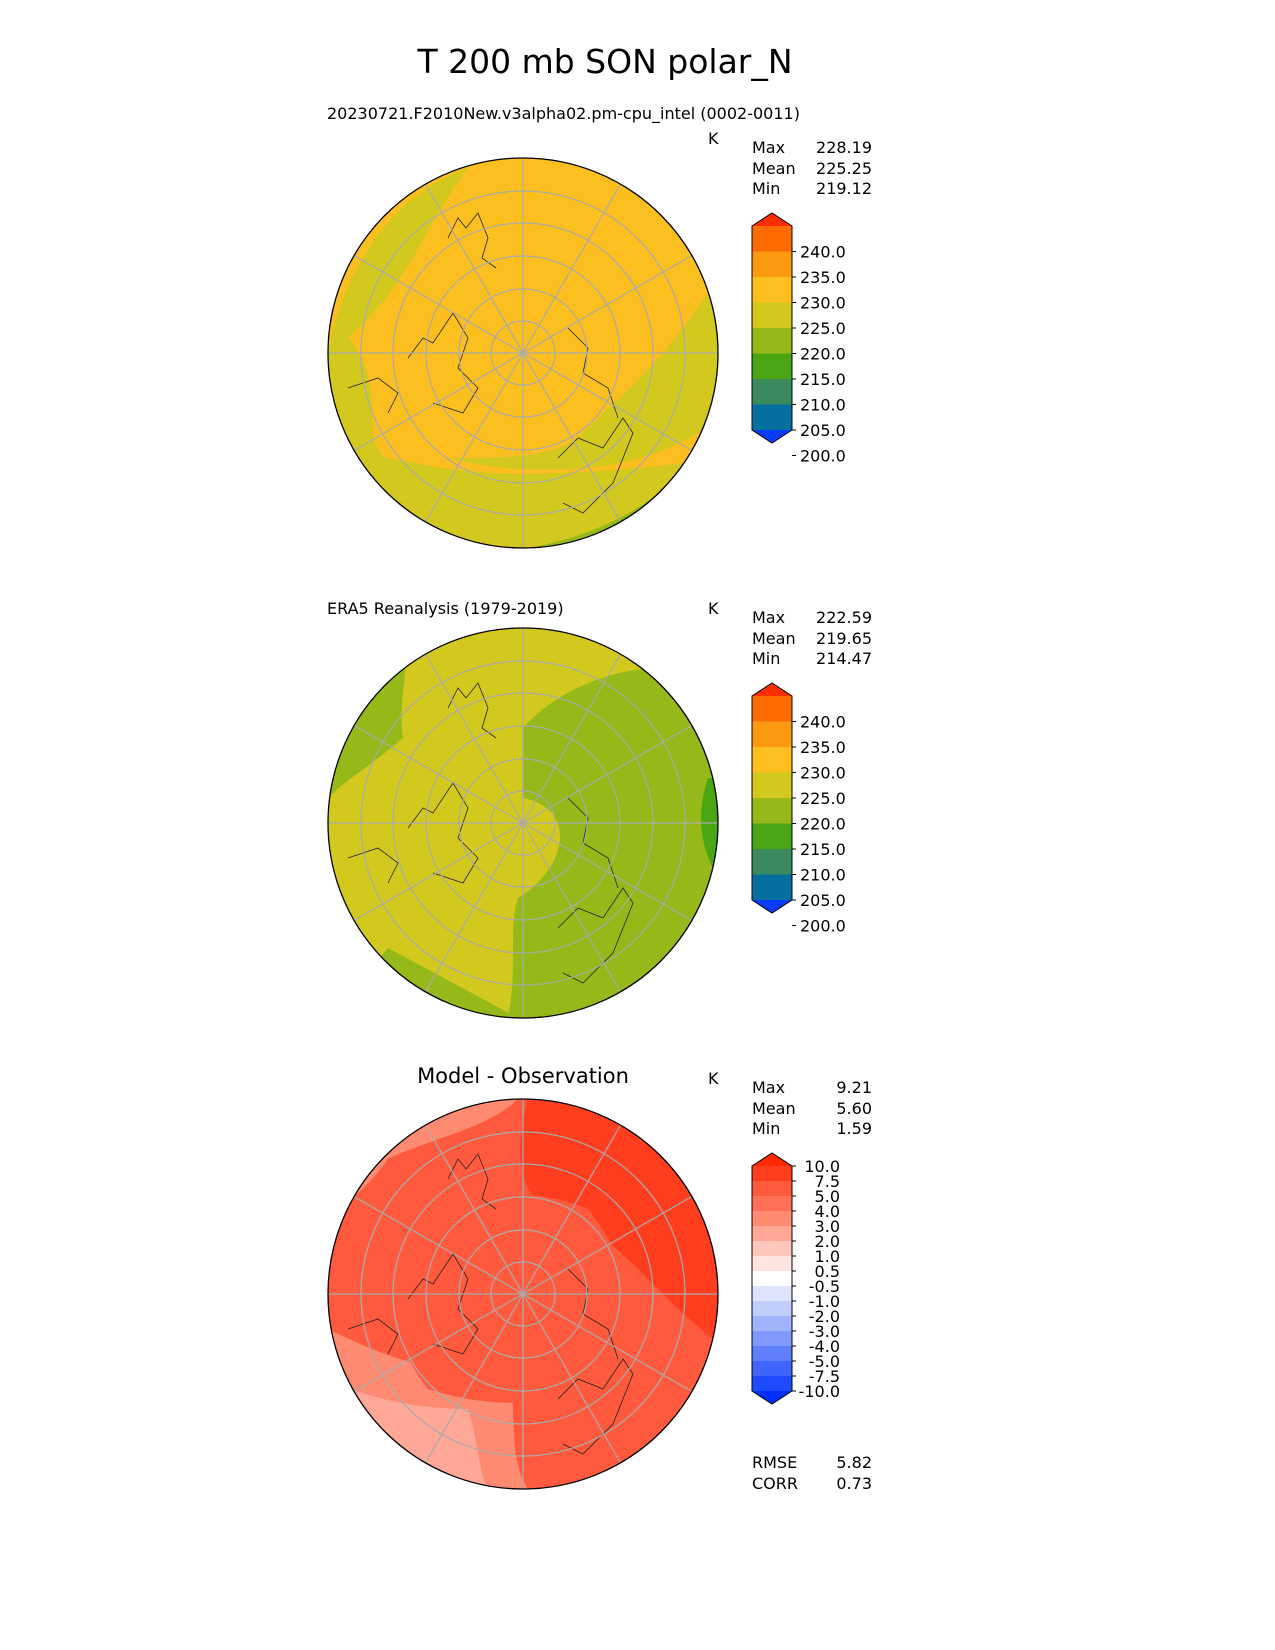 Image resolution: width=1275 pixels, height=1650 pixels. Describe the element at coordinates (854, 1483) in the screenshot. I see `metric-value: 0.73` at that location.